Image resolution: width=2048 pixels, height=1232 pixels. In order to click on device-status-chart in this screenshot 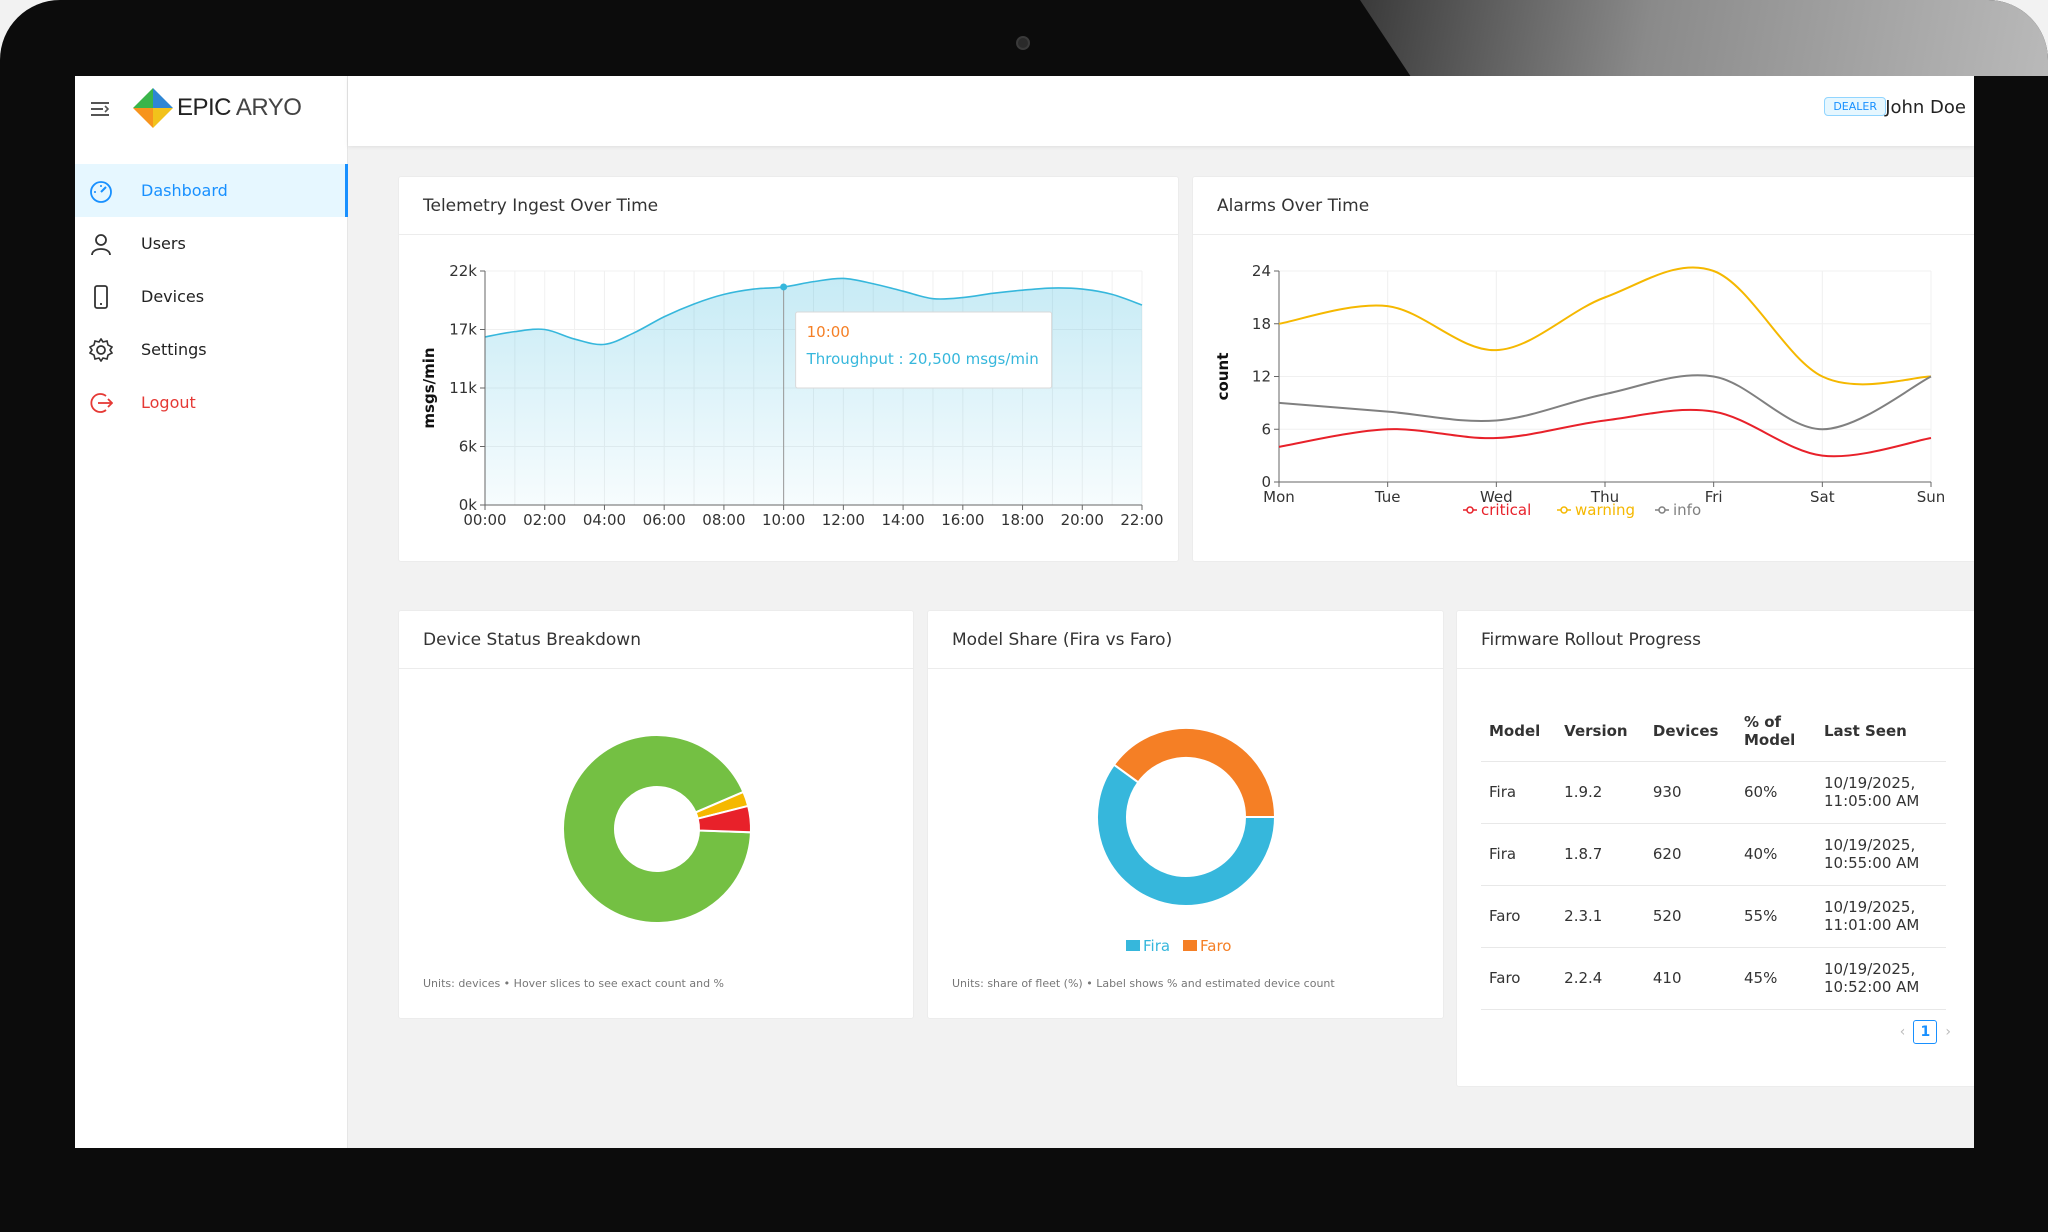, I will do `click(657, 819)`.